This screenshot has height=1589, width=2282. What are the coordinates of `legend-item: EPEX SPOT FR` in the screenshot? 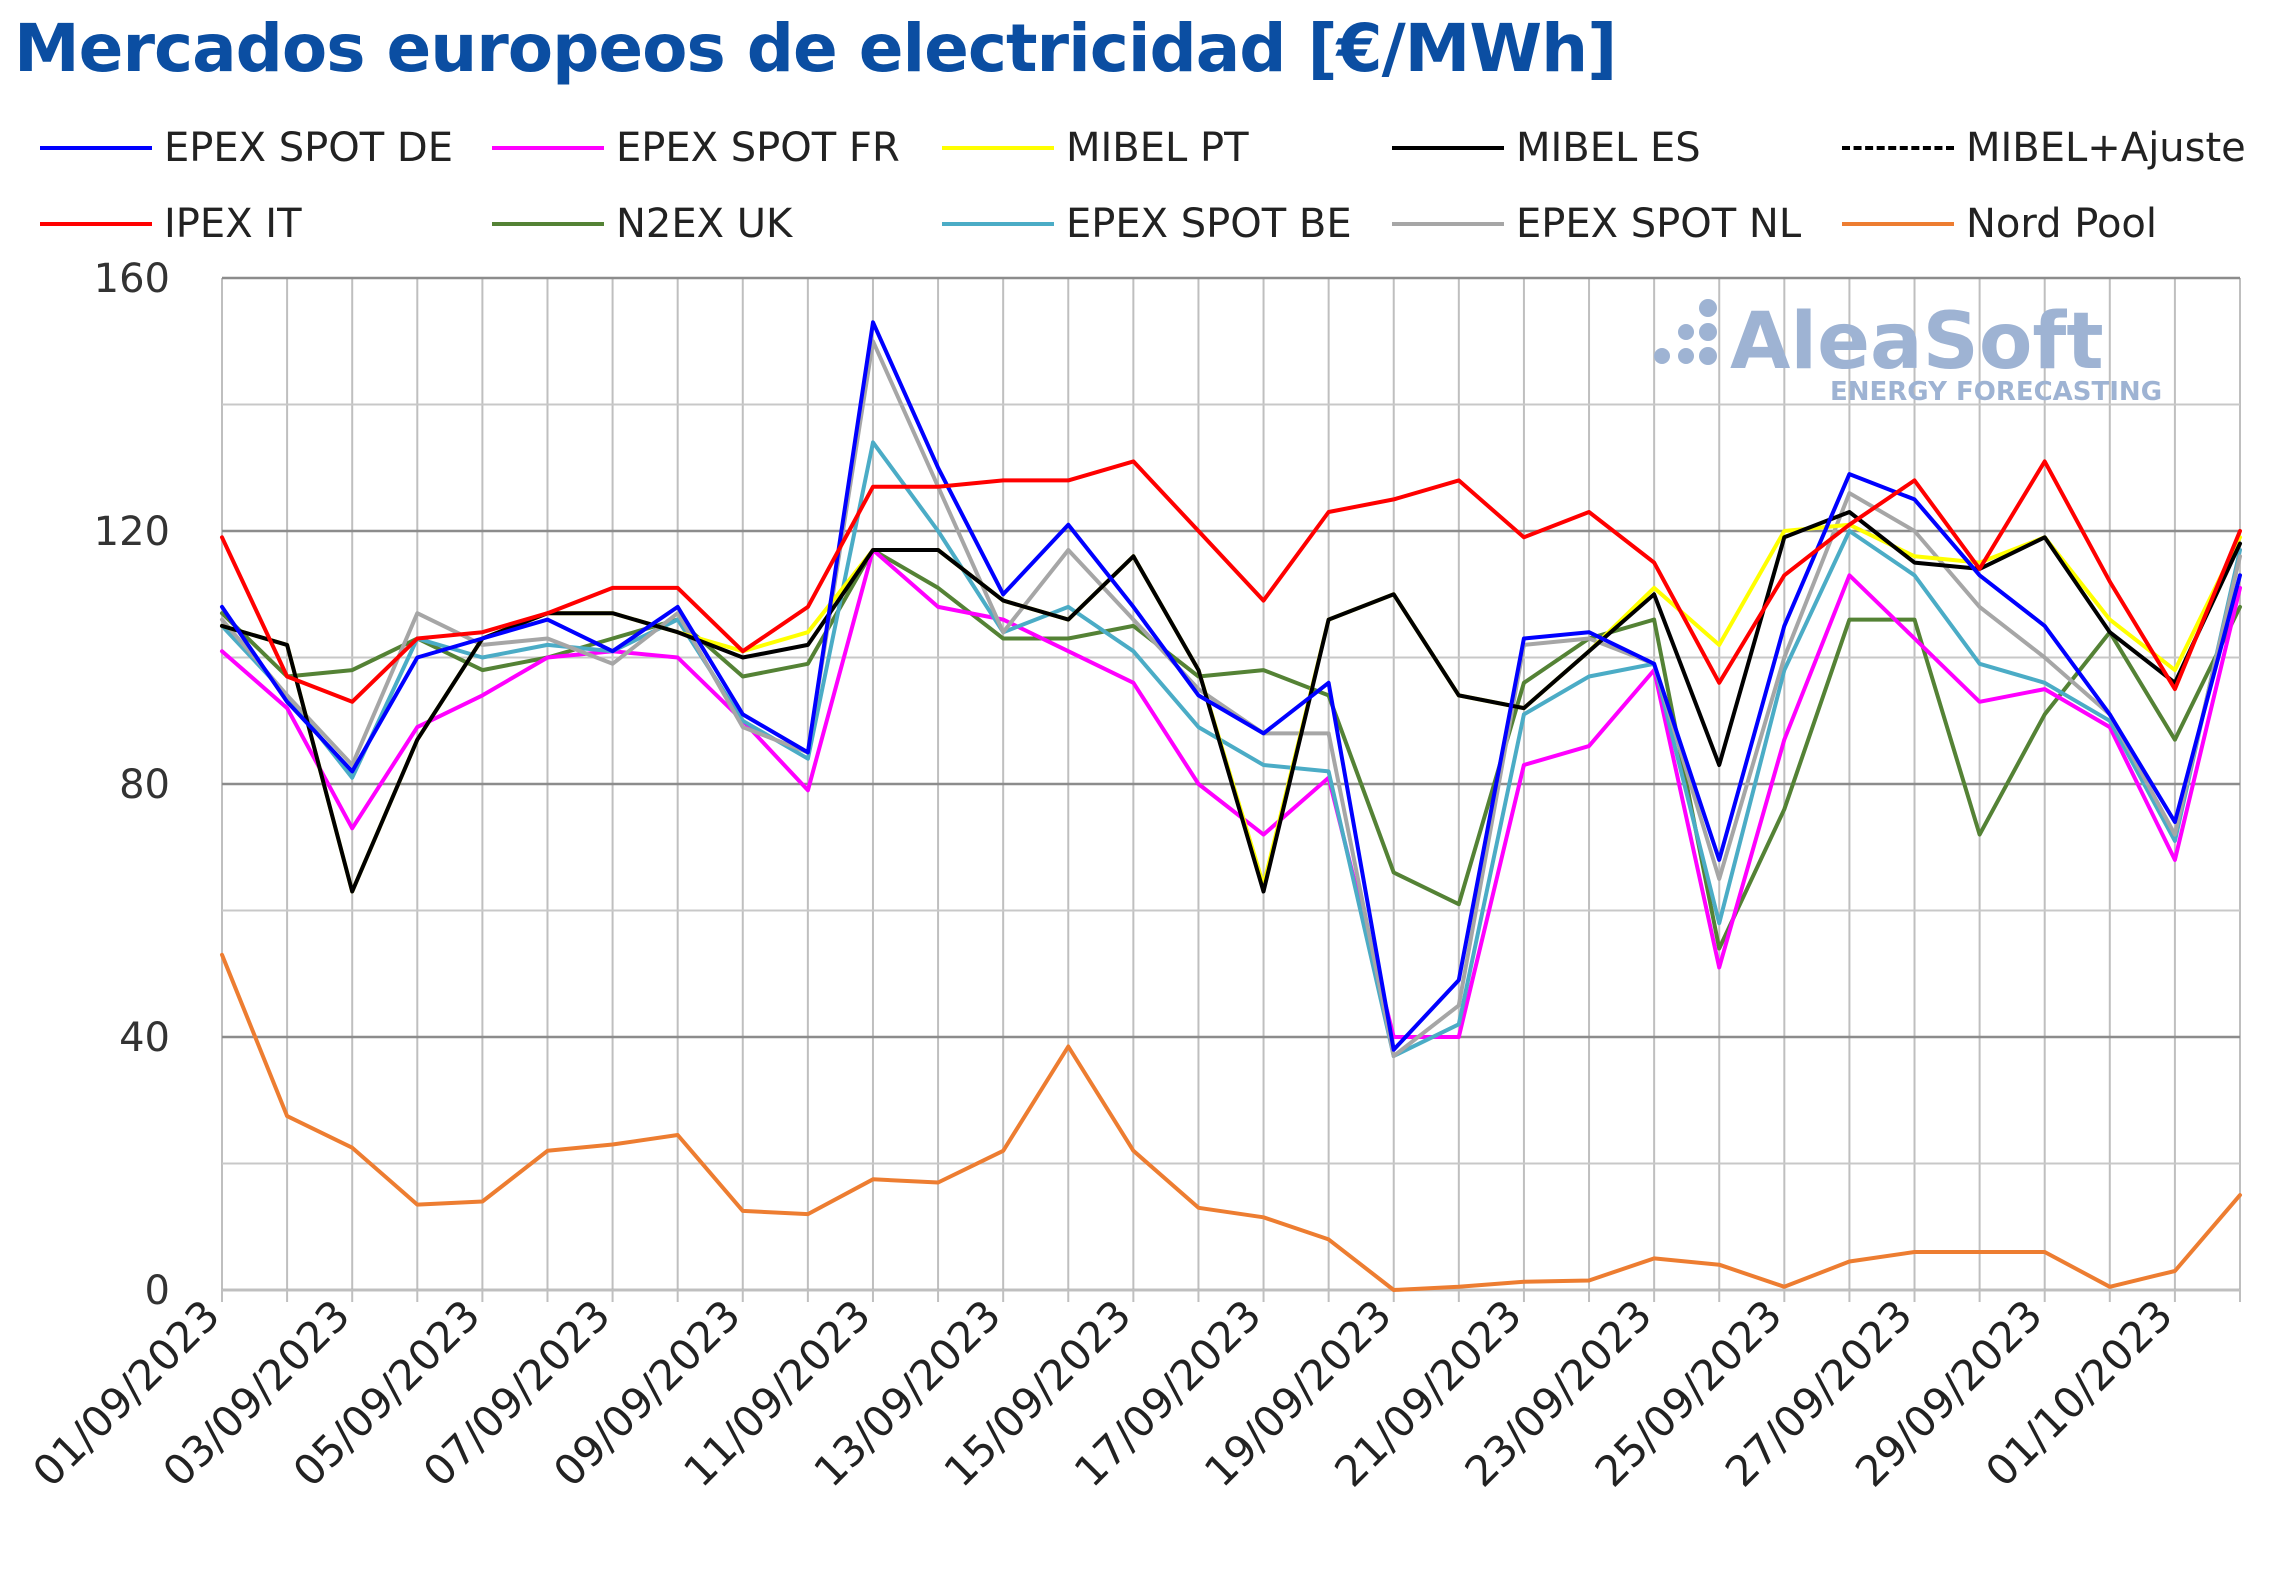 It's located at (696, 148).